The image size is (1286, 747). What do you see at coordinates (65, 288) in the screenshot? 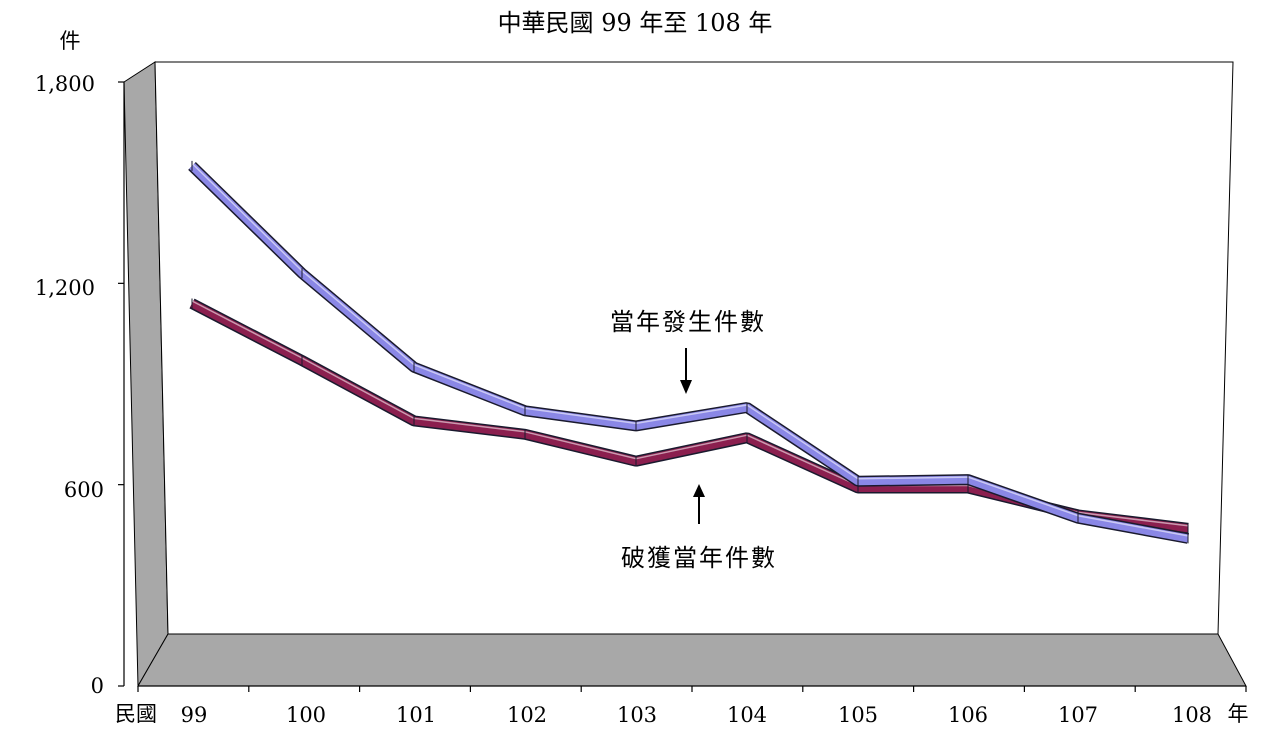
I see `y-tick-label: 1,200` at bounding box center [65, 288].